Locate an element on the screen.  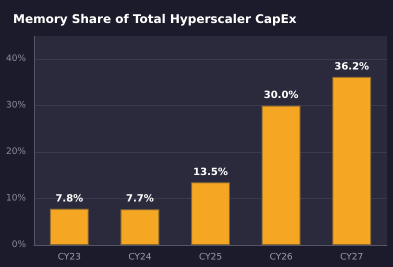
y-tick-label: 0% is located at coordinates (19, 245).